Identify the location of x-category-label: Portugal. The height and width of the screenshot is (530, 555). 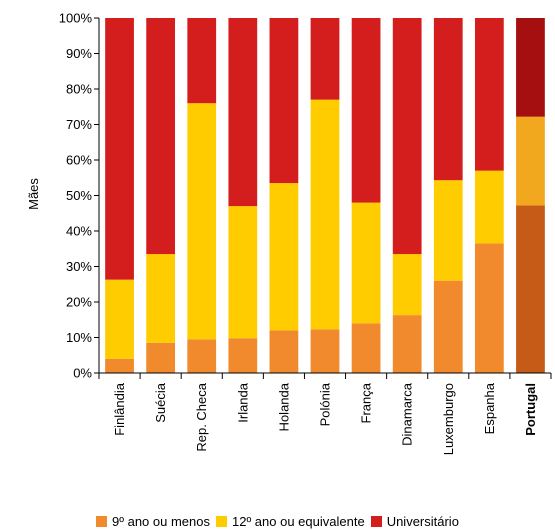
(530, 409).